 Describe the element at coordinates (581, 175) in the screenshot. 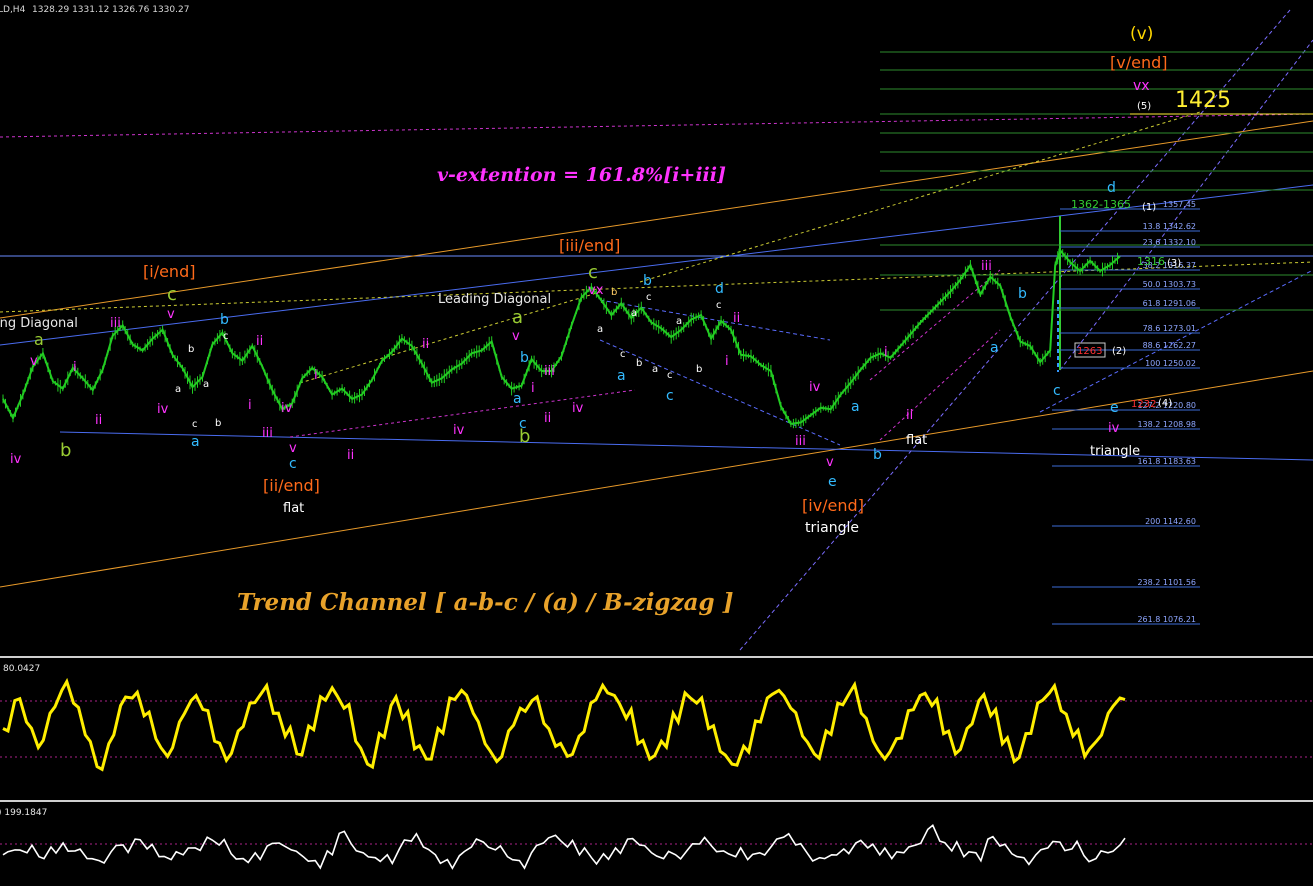

I see `v-extension-annotation: v-extention = 161.8%[i+iii]` at that location.